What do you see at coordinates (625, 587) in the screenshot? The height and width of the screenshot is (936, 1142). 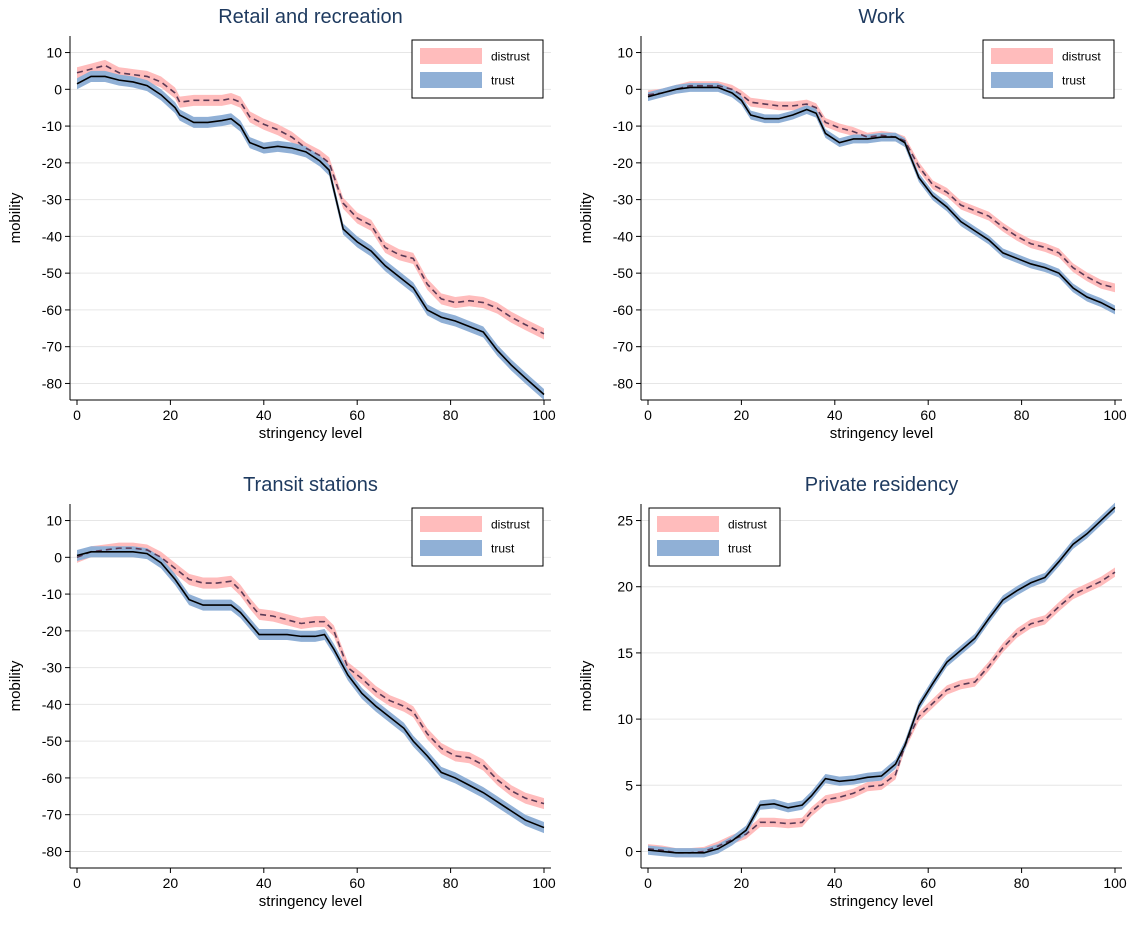 I see `y-tick-label: 20` at bounding box center [625, 587].